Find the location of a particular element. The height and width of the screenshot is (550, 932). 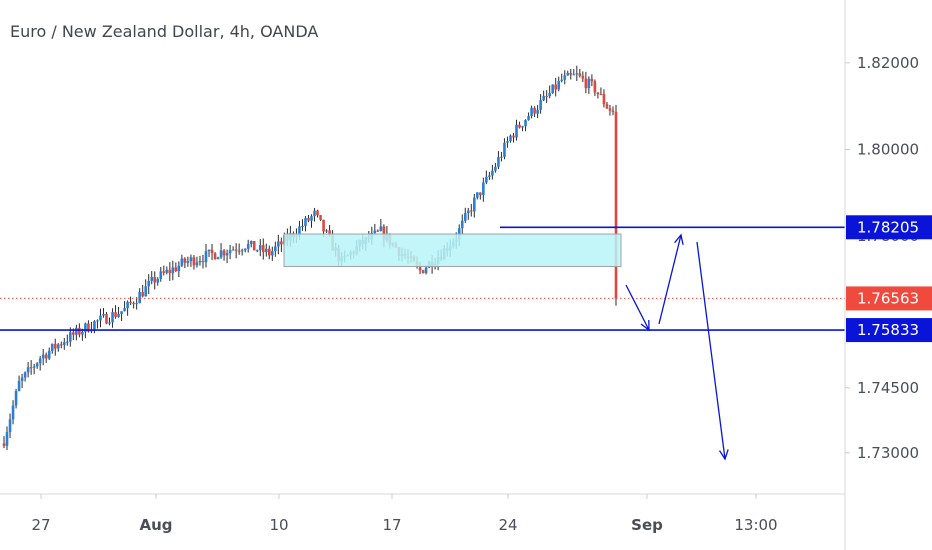

resistance-price-tag: 1.78205 is located at coordinates (889, 227).